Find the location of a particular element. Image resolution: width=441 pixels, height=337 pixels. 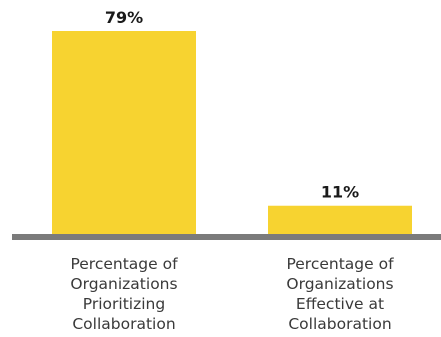

category-label-0-line-0: Percentage of is located at coordinates (124, 264).